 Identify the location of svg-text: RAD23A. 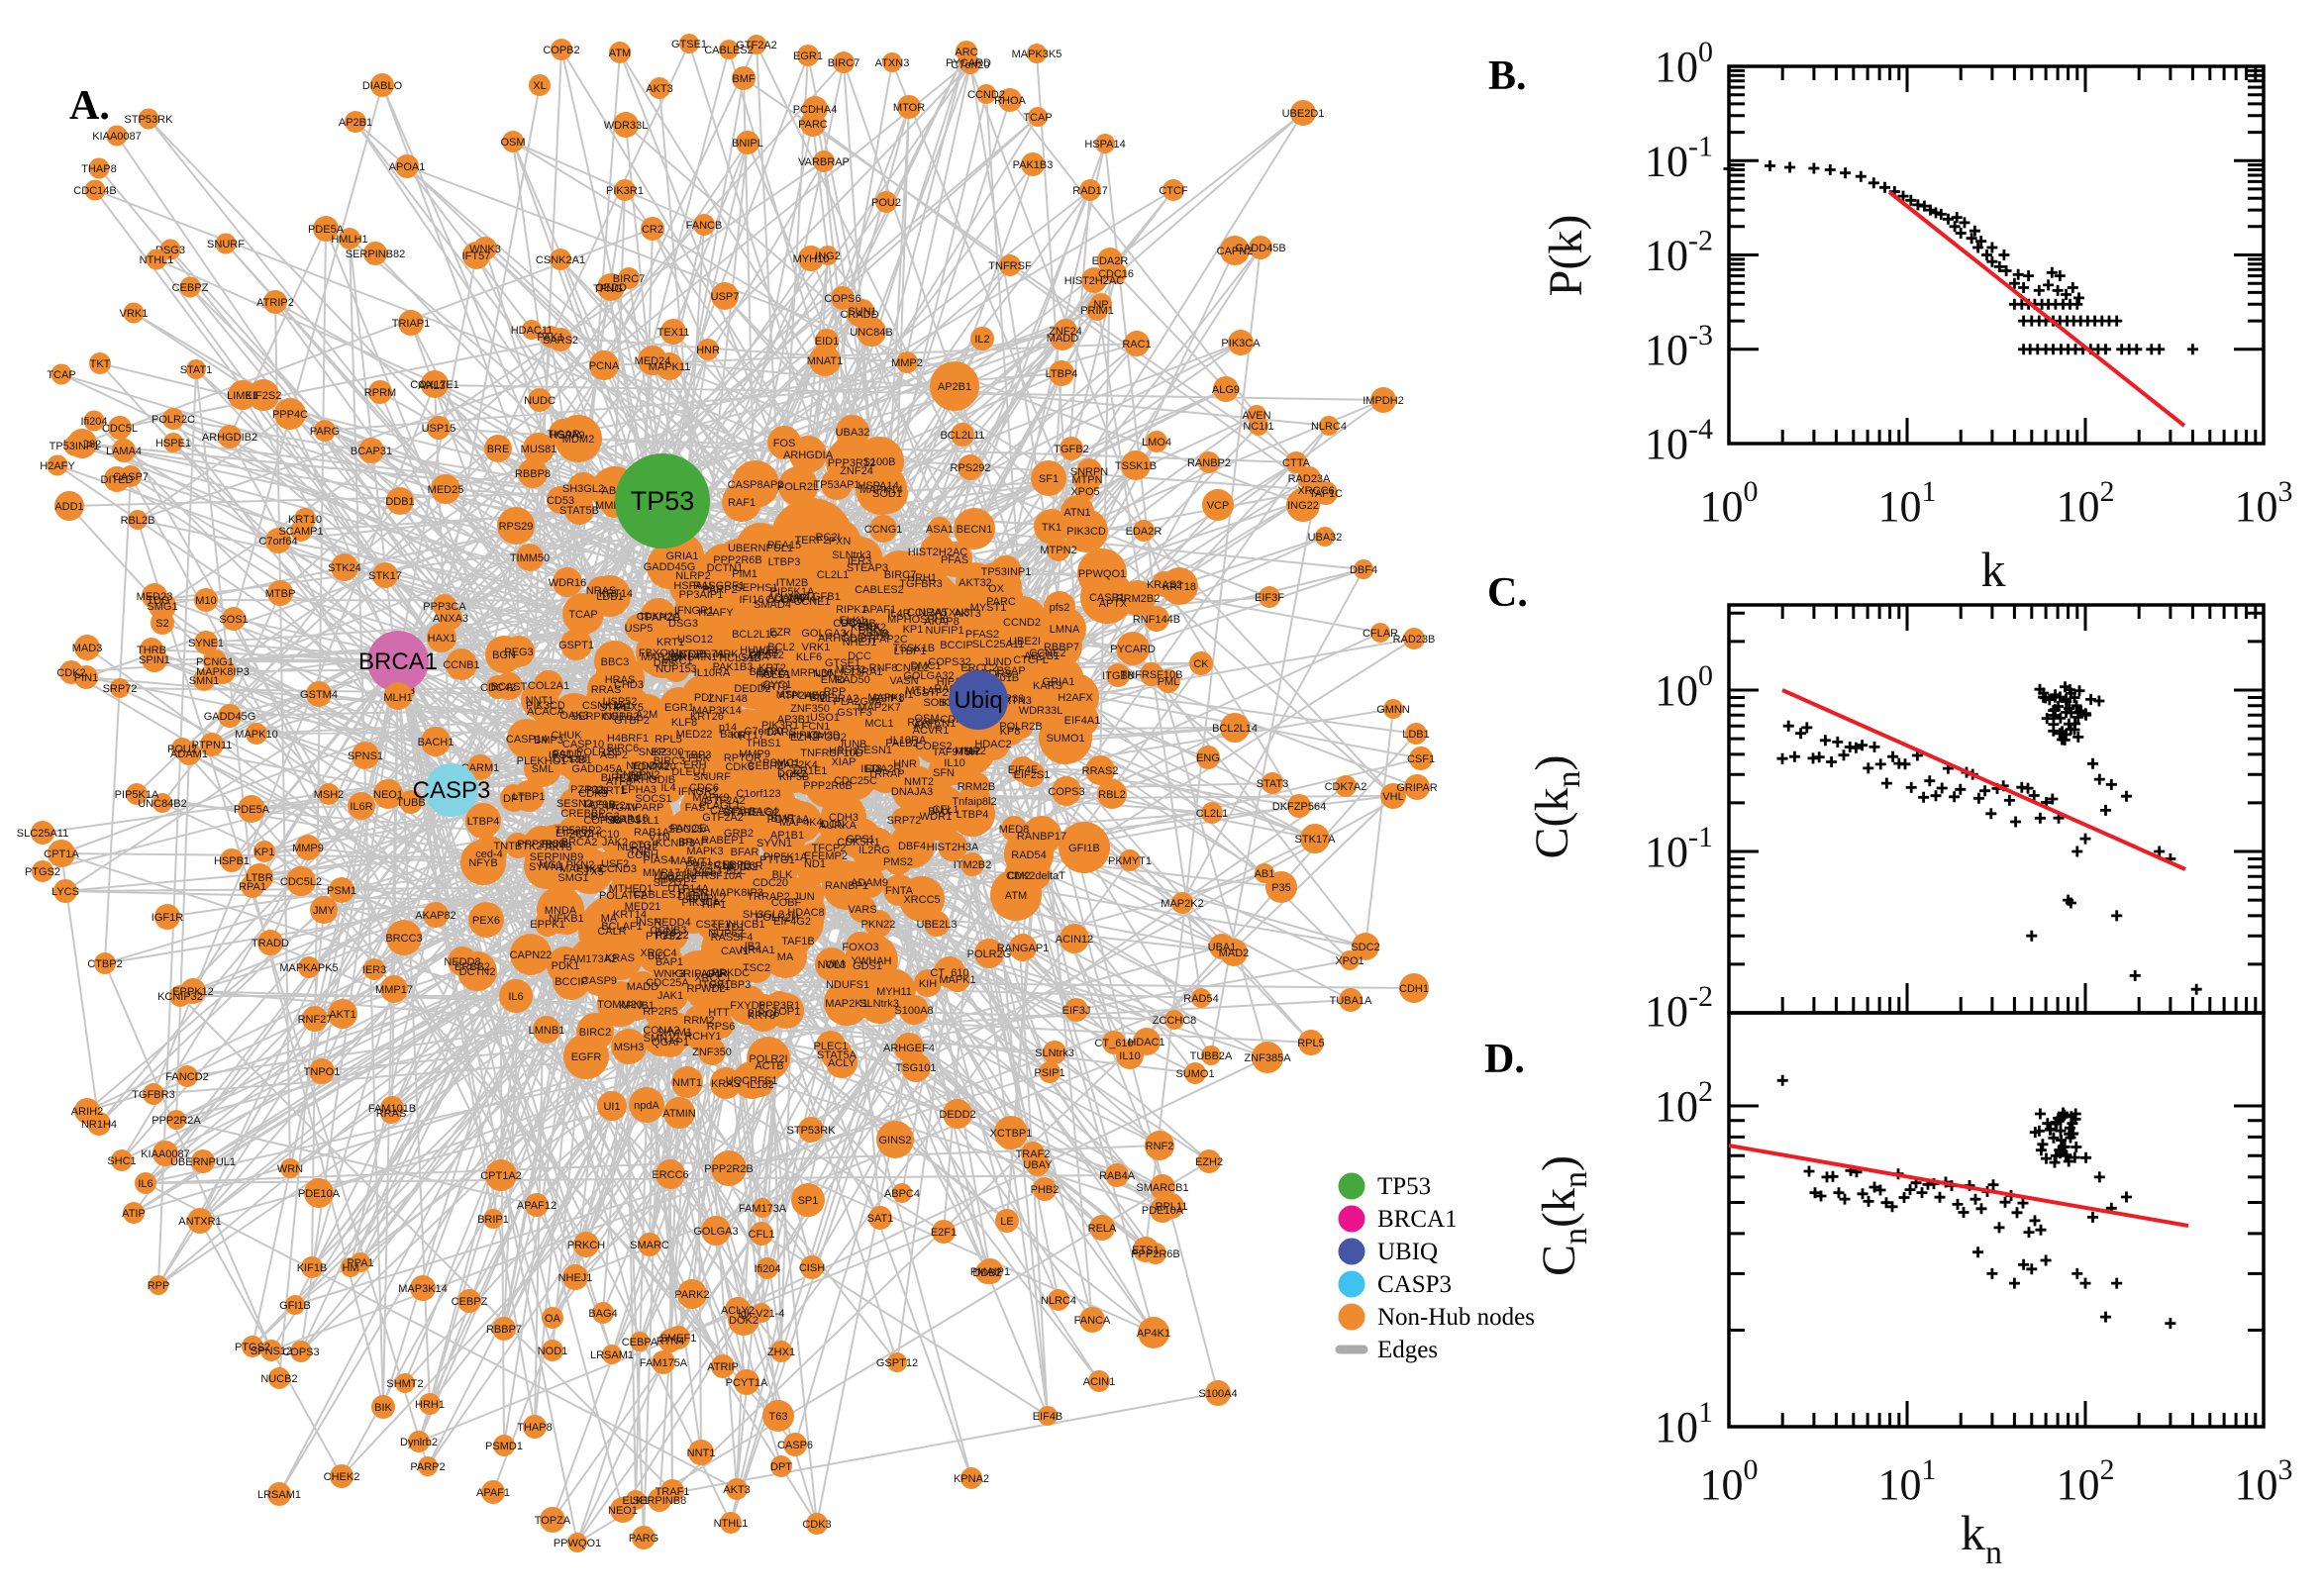
(1309, 479).